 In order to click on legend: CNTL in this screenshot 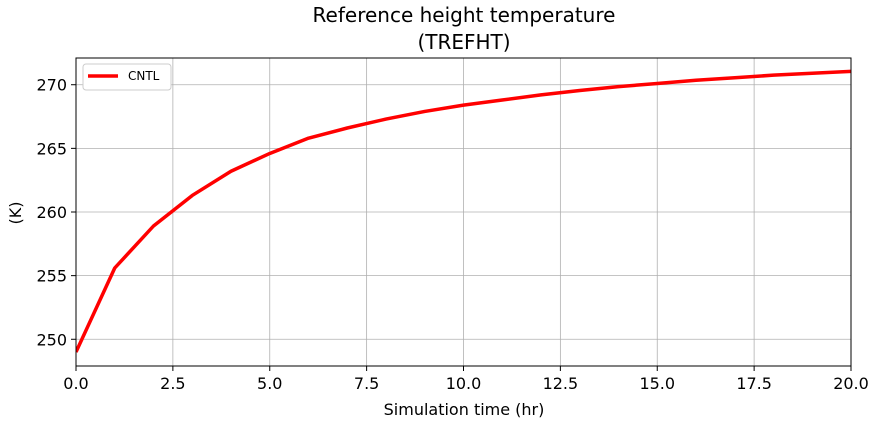, I will do `click(127, 77)`.